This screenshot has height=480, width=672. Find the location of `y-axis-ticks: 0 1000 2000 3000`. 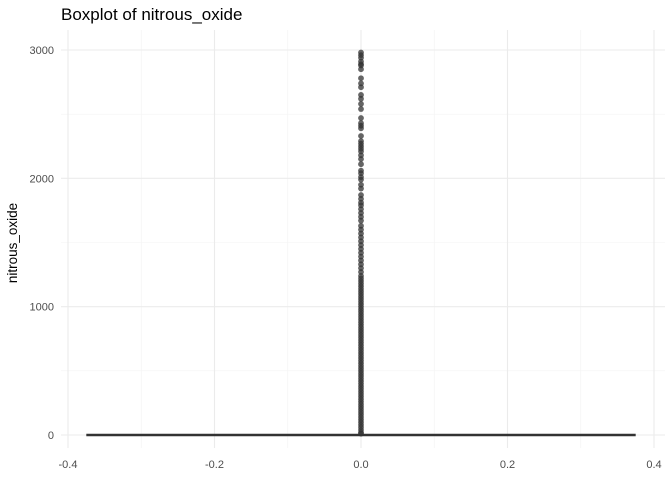

y-axis-ticks: 0 1000 2000 3000 is located at coordinates (42, 243).